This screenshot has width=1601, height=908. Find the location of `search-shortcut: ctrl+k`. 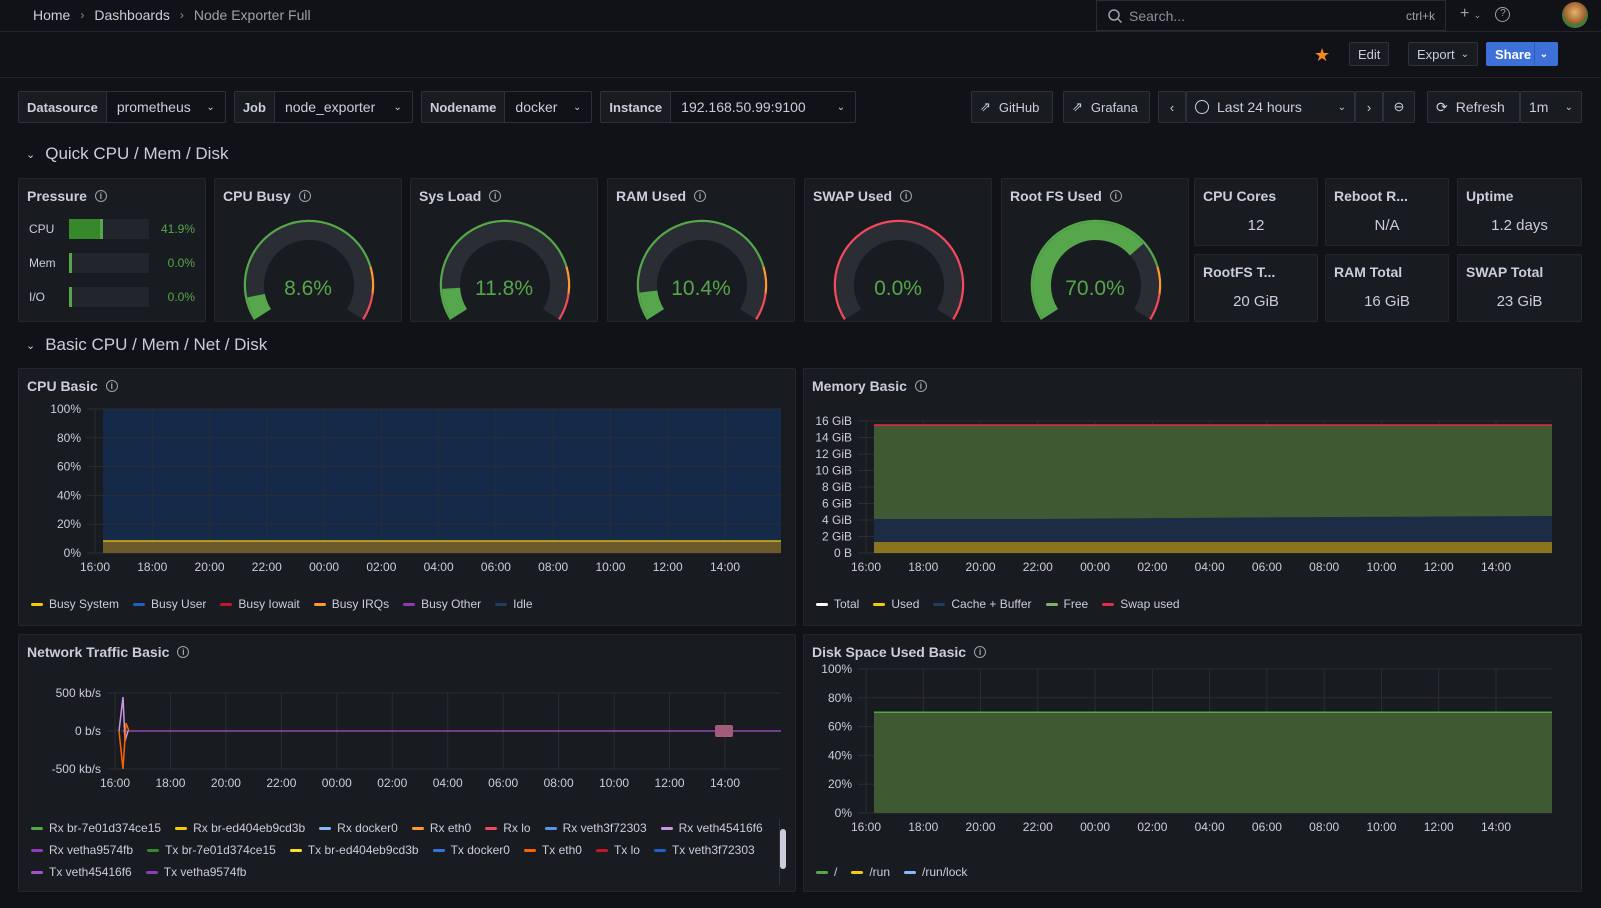

search-shortcut: ctrl+k is located at coordinates (1420, 15).